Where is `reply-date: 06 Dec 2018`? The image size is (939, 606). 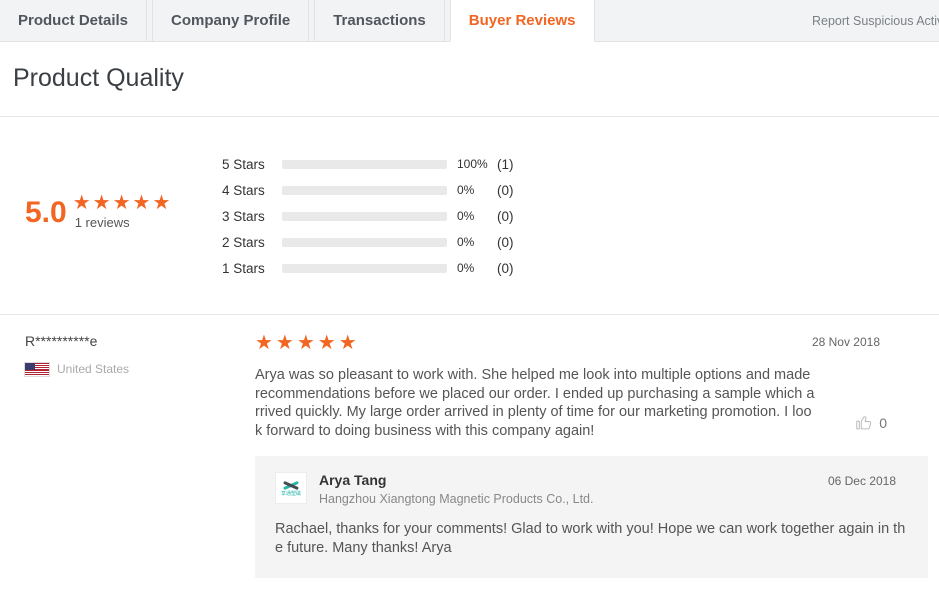 reply-date: 06 Dec 2018 is located at coordinates (861, 481).